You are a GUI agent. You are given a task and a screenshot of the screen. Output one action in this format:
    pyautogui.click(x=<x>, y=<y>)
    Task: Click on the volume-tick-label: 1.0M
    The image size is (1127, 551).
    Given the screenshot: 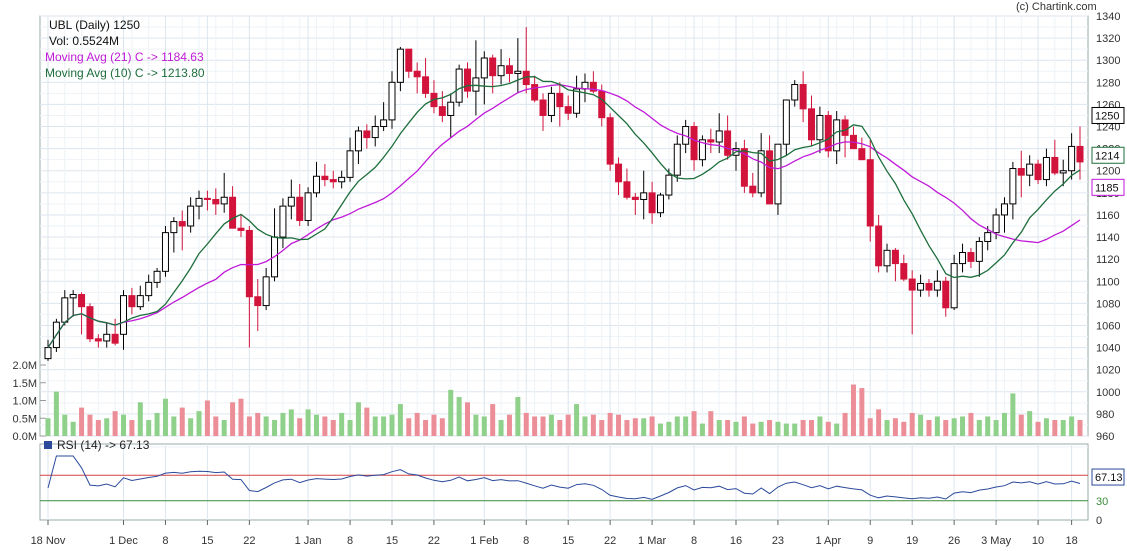 What is the action you would take?
    pyautogui.click(x=25, y=402)
    